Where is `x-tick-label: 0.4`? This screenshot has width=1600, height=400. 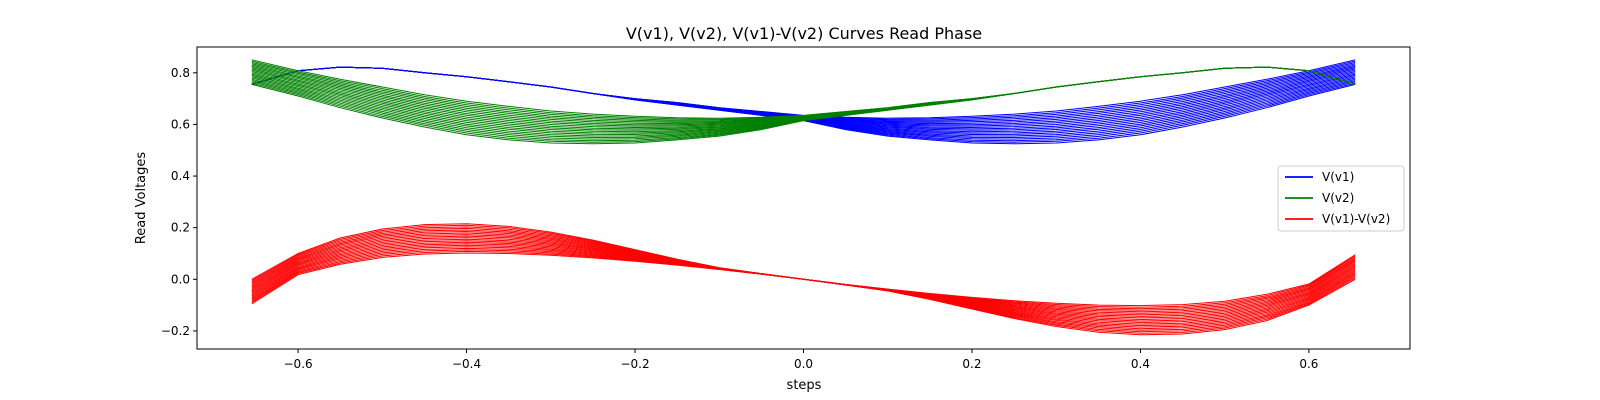 x-tick-label: 0.4 is located at coordinates (1140, 364).